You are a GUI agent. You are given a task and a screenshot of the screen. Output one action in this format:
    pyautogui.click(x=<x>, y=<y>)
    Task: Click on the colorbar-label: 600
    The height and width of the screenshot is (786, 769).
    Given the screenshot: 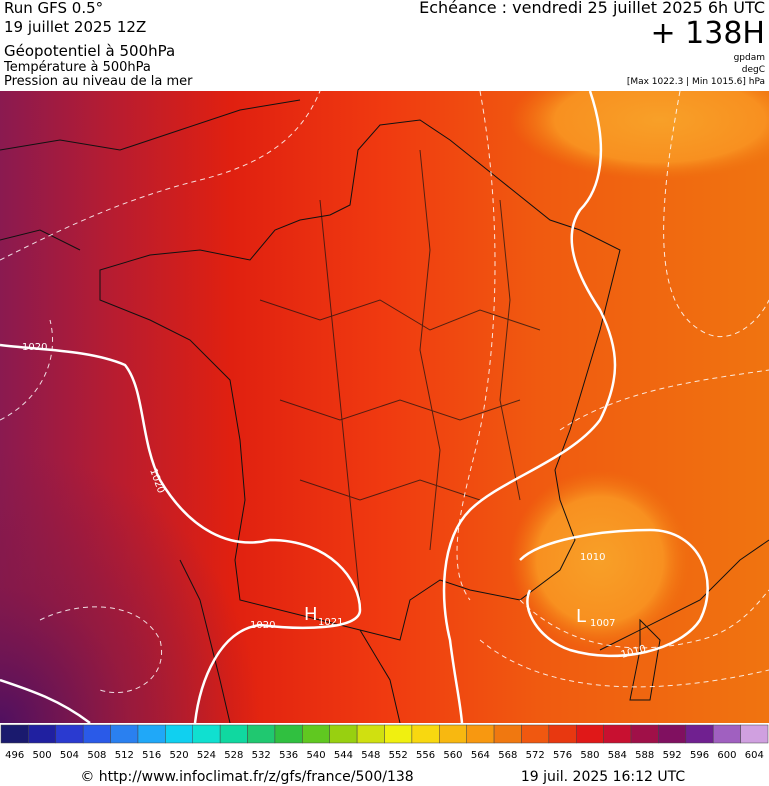 What is the action you would take?
    pyautogui.click(x=726, y=755)
    